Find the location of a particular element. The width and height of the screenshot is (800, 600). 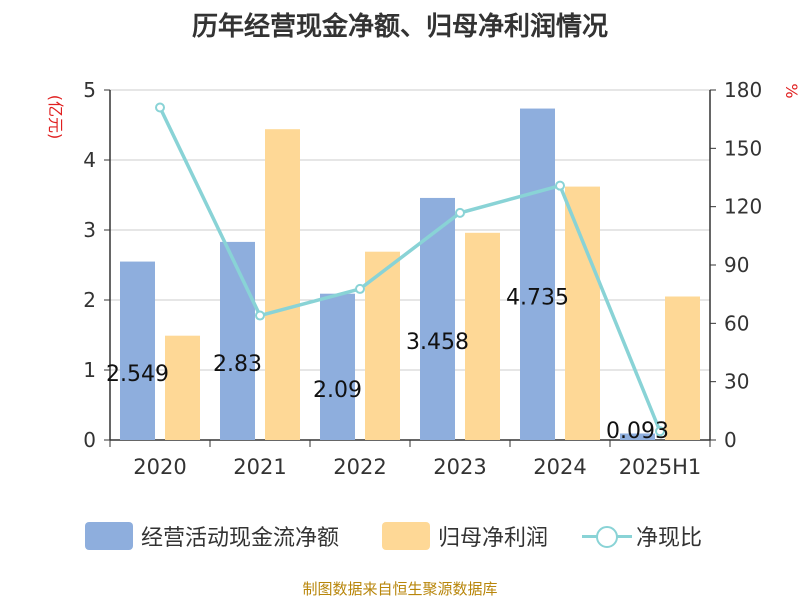

legend-item-profit: 归母净利润 is located at coordinates (465, 536).